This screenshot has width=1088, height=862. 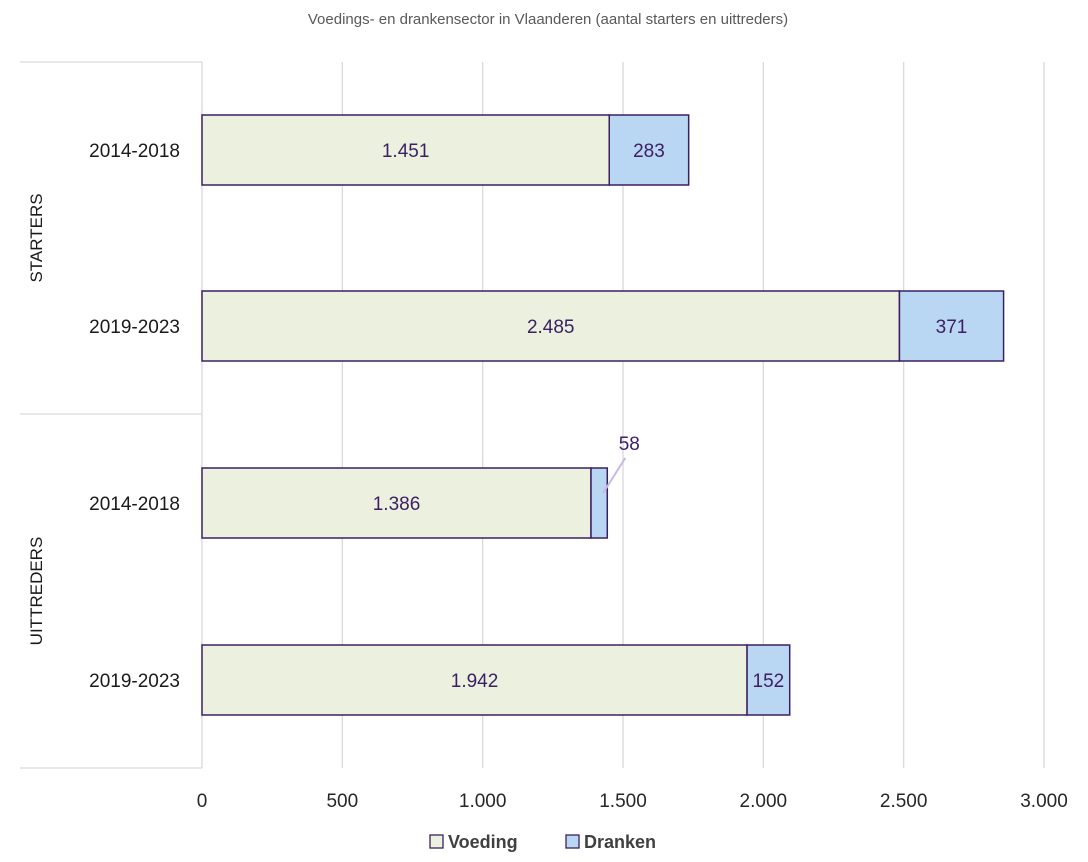 What do you see at coordinates (436, 841) in the screenshot?
I see `legend-swatch-voeding` at bounding box center [436, 841].